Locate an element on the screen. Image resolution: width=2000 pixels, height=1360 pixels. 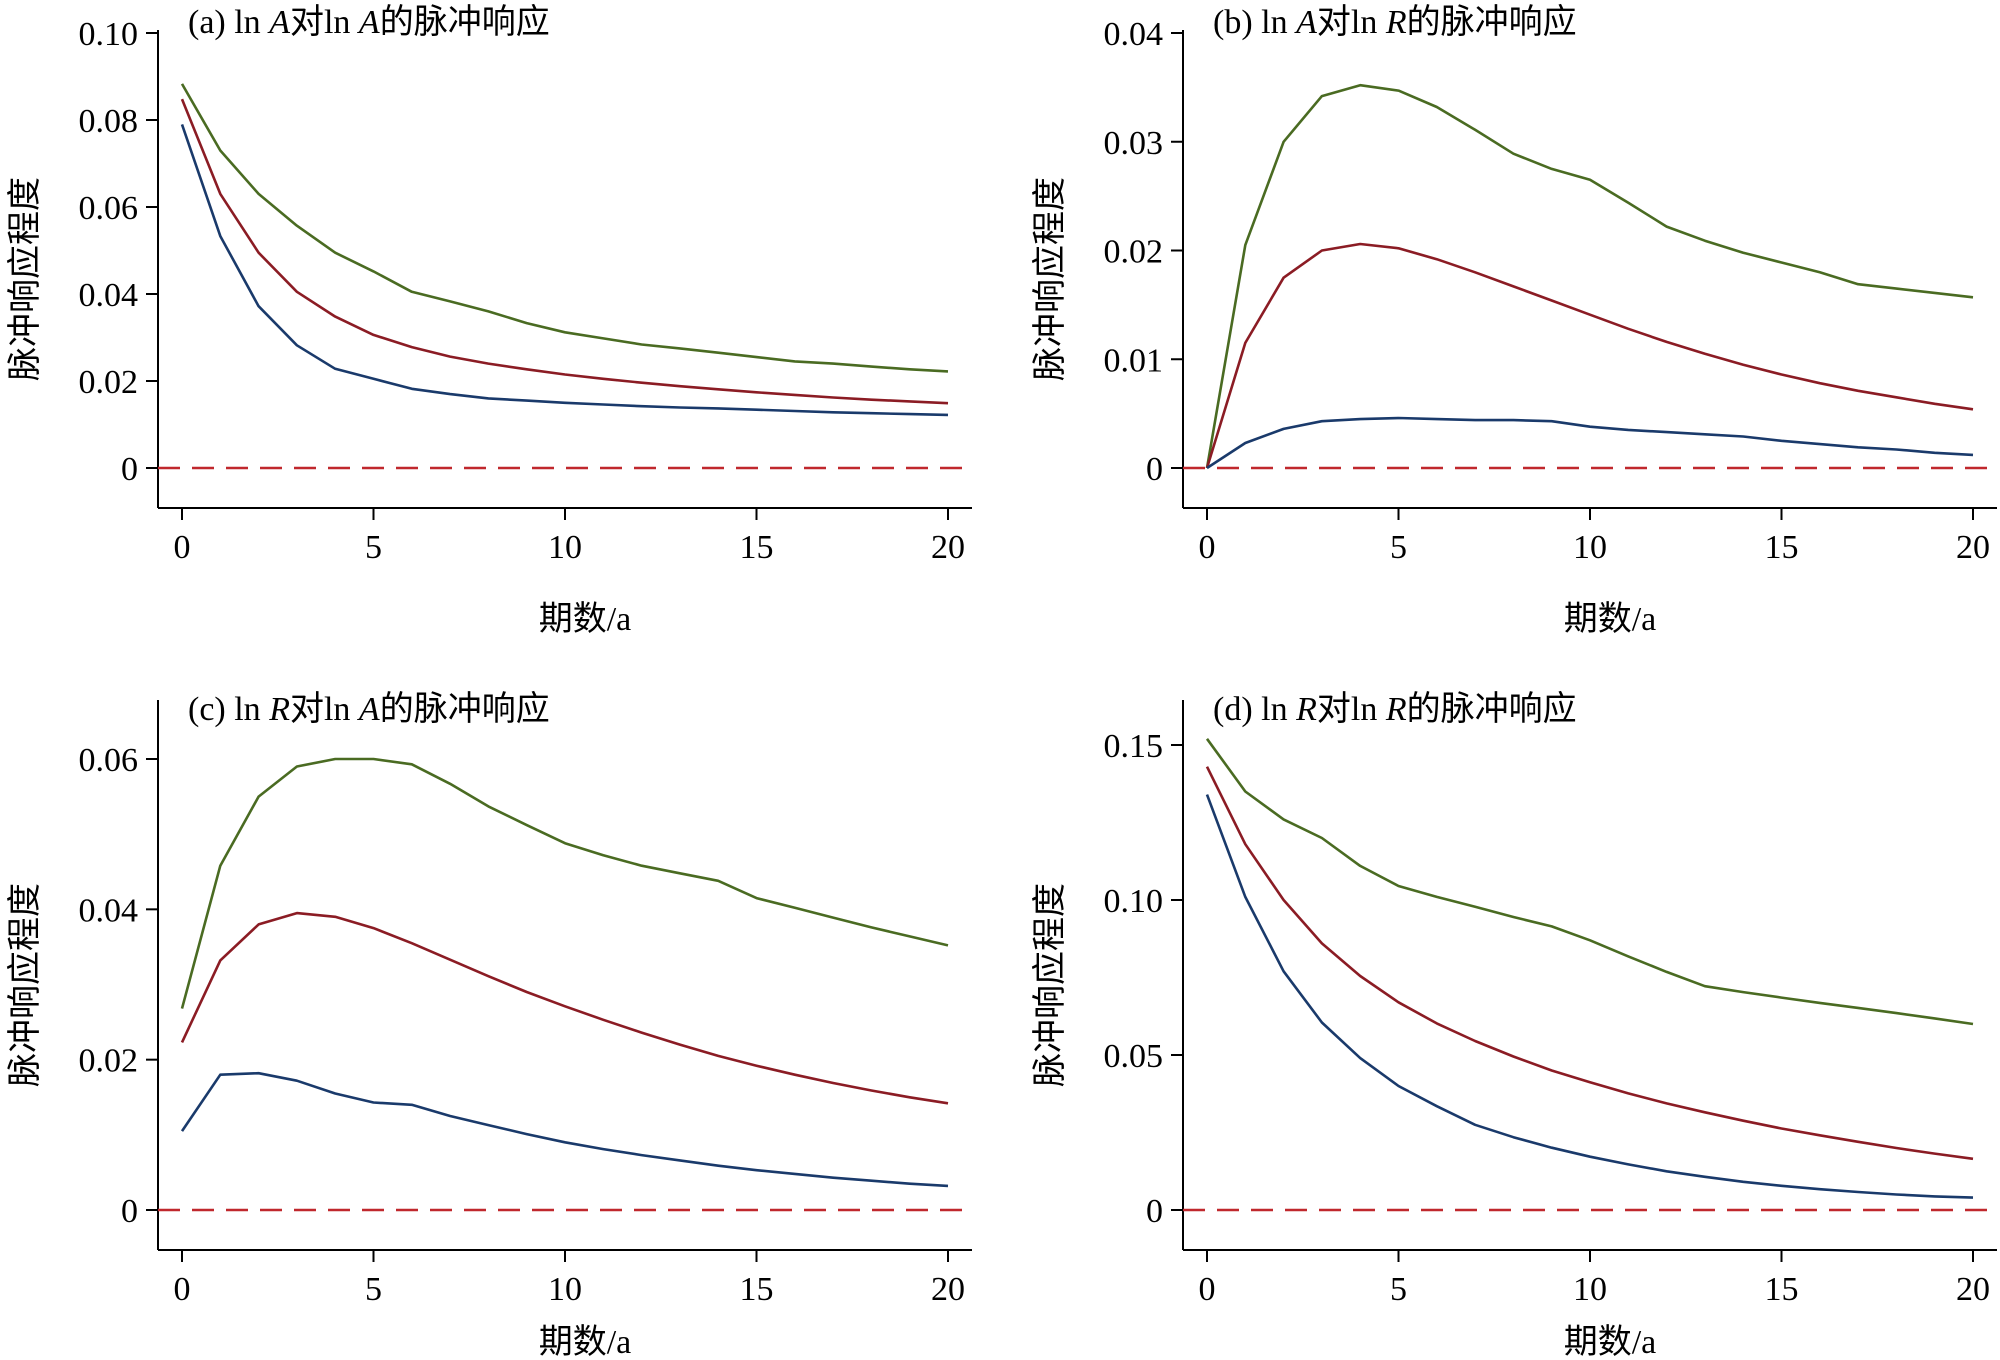
panel-title-part: (c) ln is located at coordinates (228, 709).